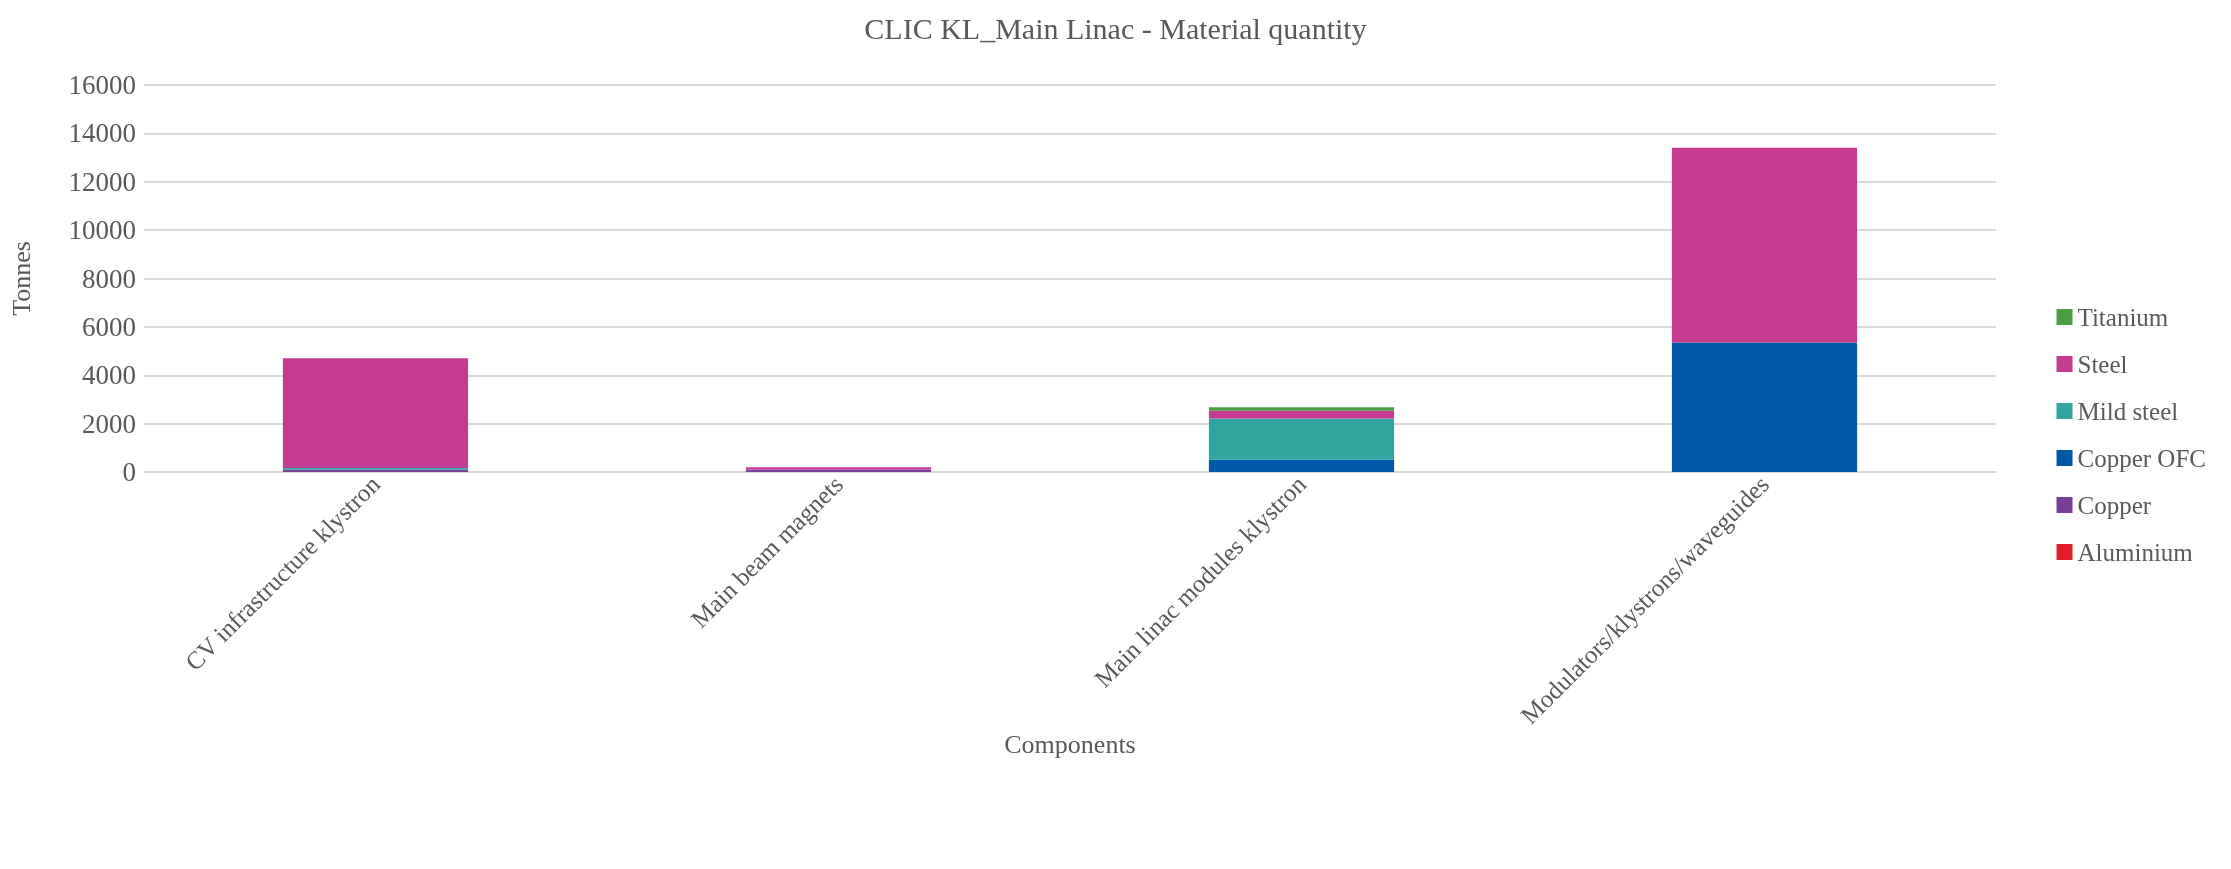 The height and width of the screenshot is (869, 2231). I want to click on chart-title: CLIC KL_Main Linac - Material quantity, so click(1115, 28).